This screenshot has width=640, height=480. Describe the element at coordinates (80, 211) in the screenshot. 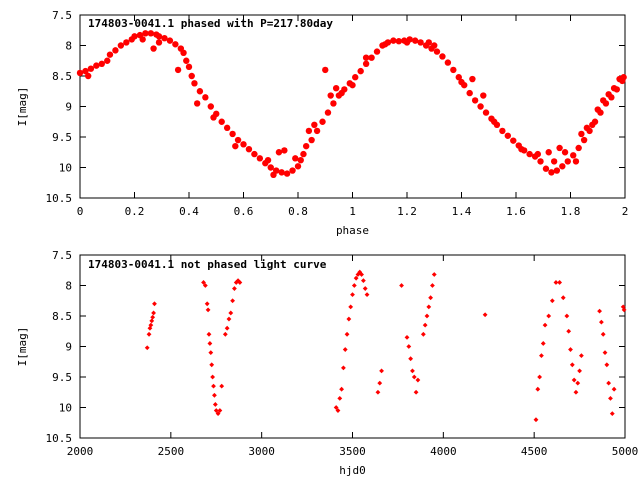

I see `x-tick-label: 0` at that location.